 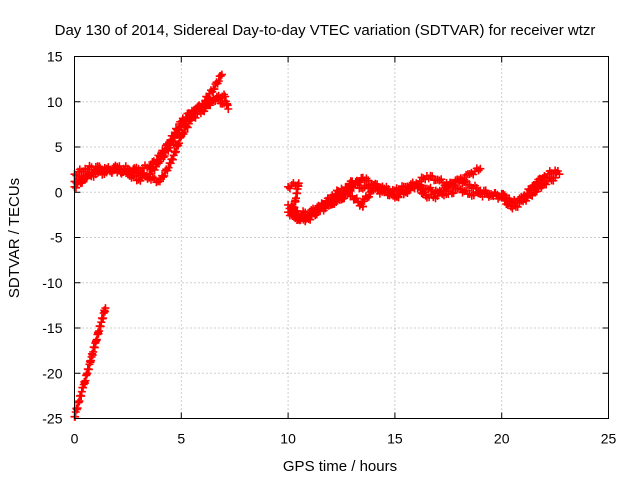 What do you see at coordinates (14, 238) in the screenshot?
I see `y-axis-label: SDTVAR / TECUs` at bounding box center [14, 238].